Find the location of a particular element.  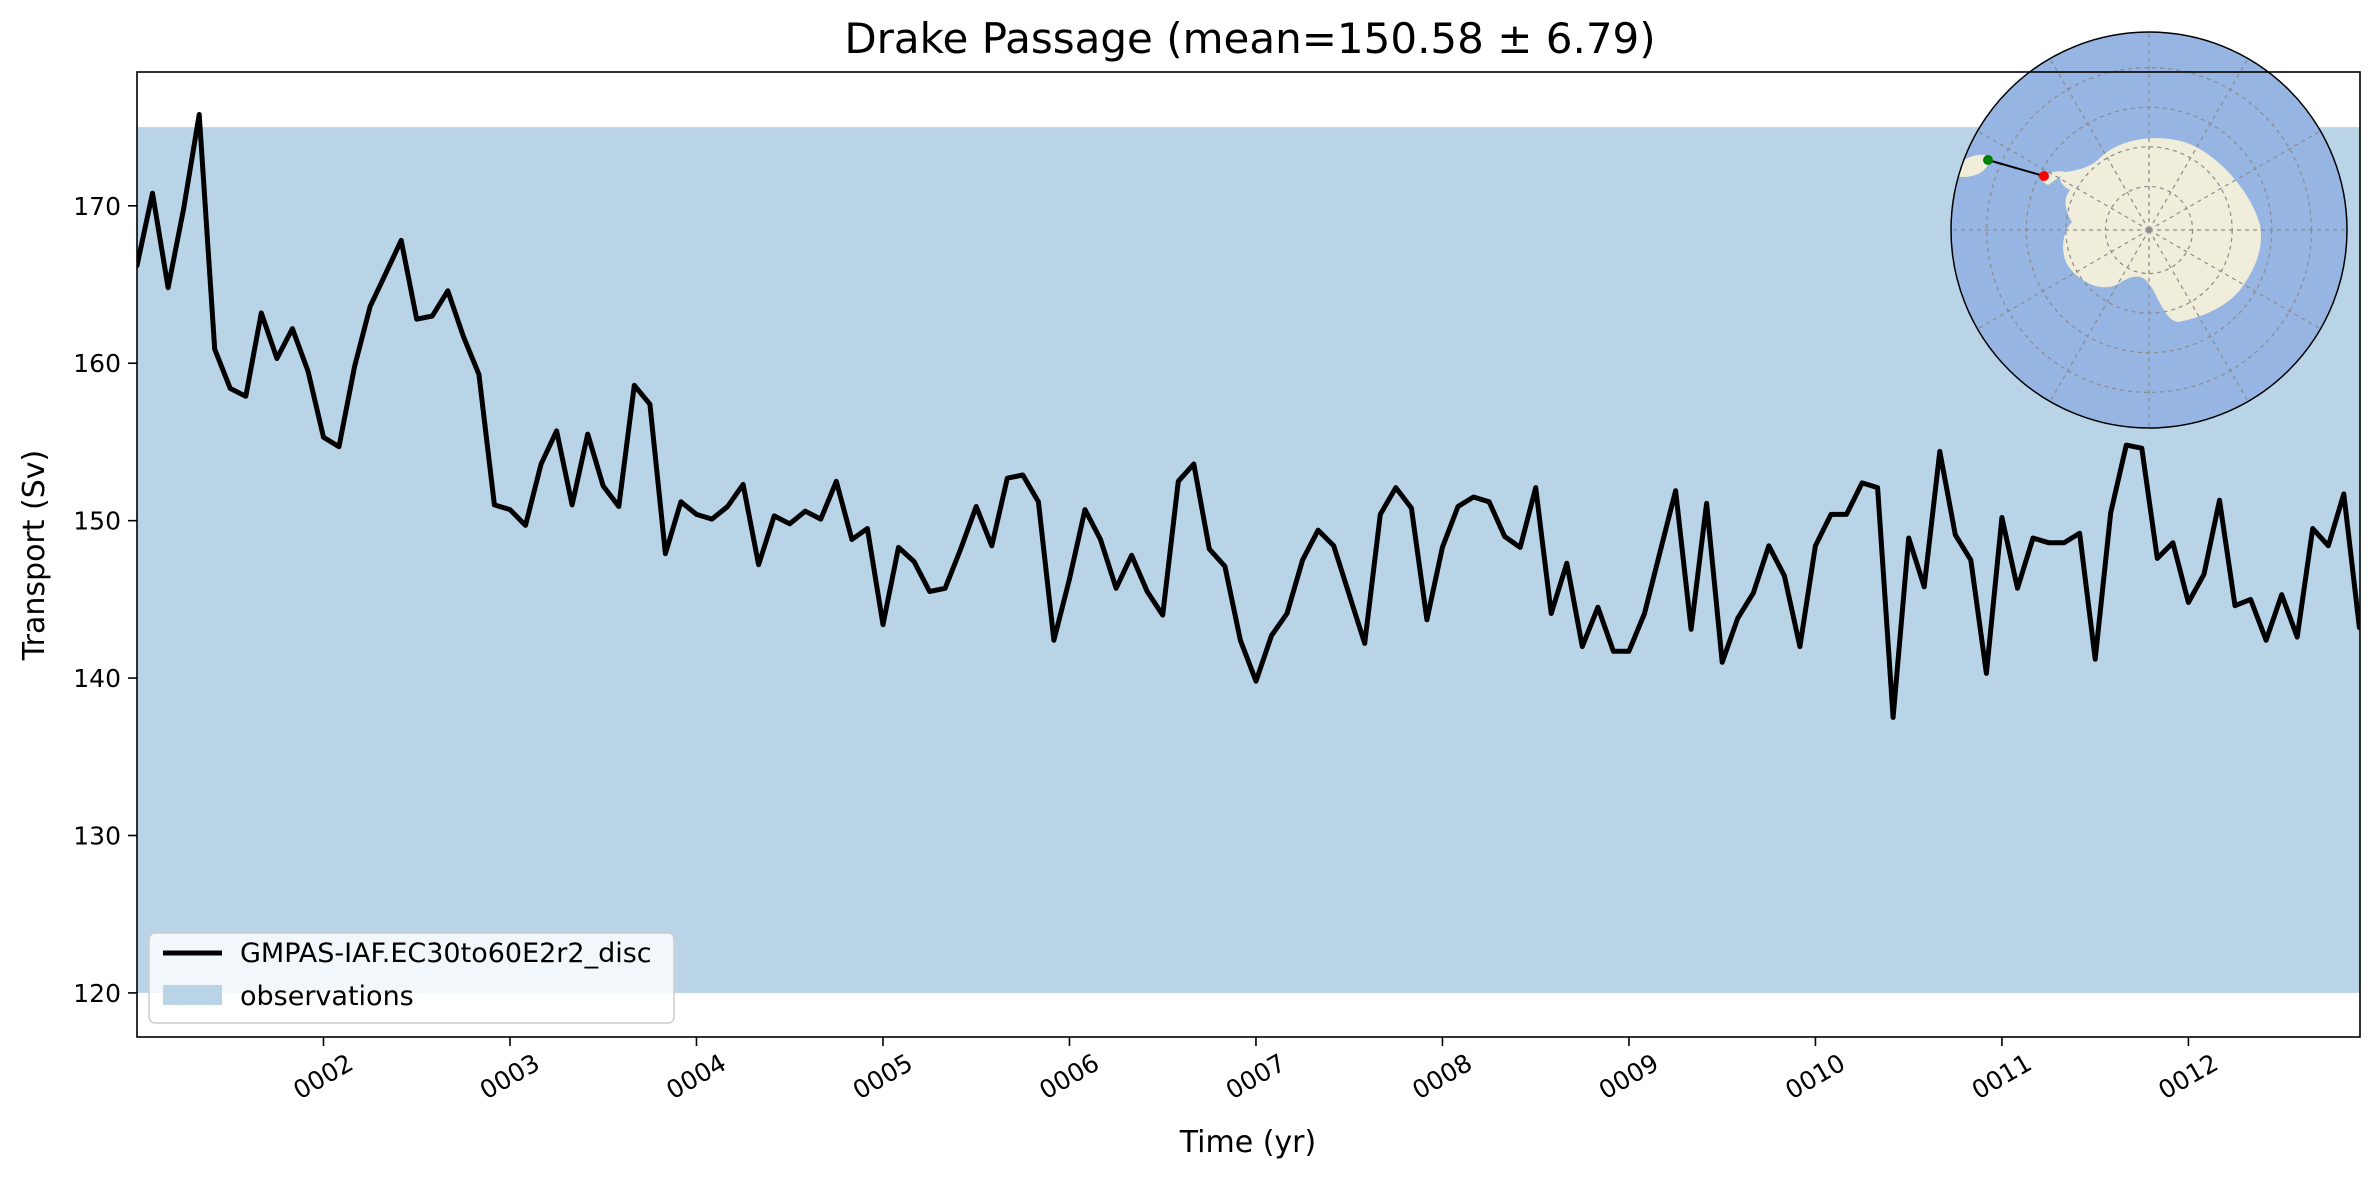

inset-map is located at coordinates (2149, 230).